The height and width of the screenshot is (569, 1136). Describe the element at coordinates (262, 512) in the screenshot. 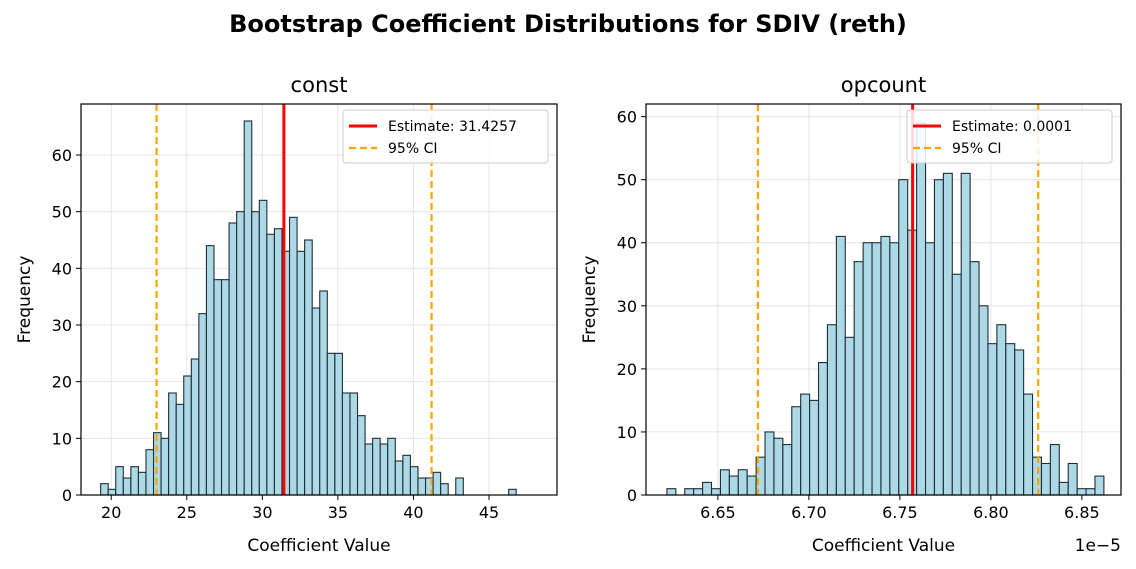

I see `x-tick-label: 30` at that location.